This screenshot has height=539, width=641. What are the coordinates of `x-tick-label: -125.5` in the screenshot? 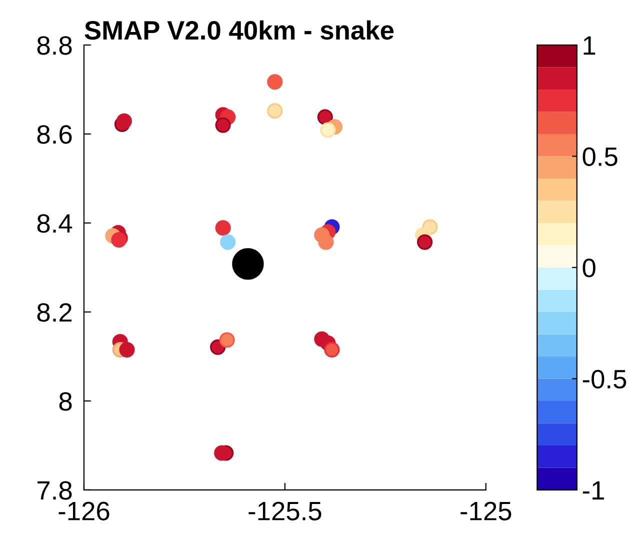 It's located at (285, 511).